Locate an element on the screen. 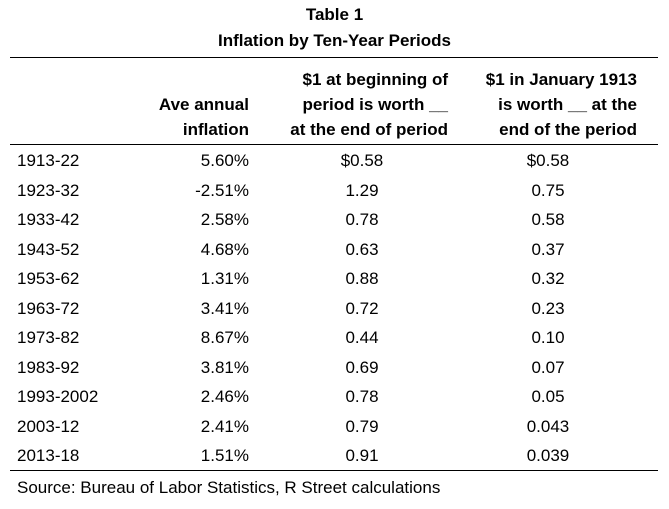 This screenshot has width=669, height=509. inflation-cell: 2.41% is located at coordinates (224, 426).